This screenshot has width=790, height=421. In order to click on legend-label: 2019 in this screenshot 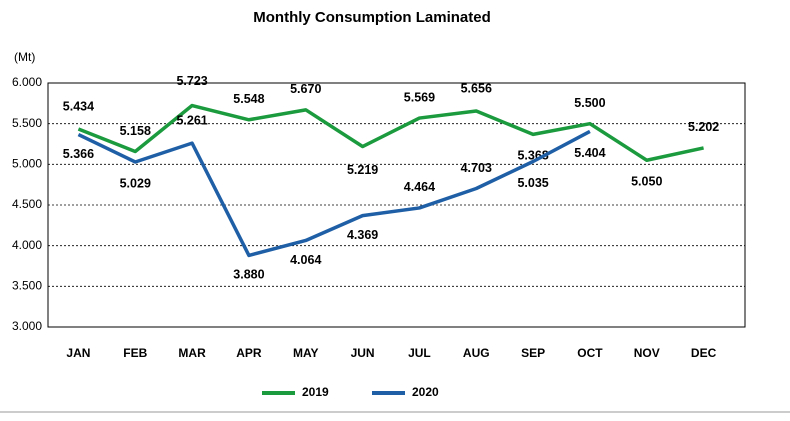, I will do `click(315, 392)`.